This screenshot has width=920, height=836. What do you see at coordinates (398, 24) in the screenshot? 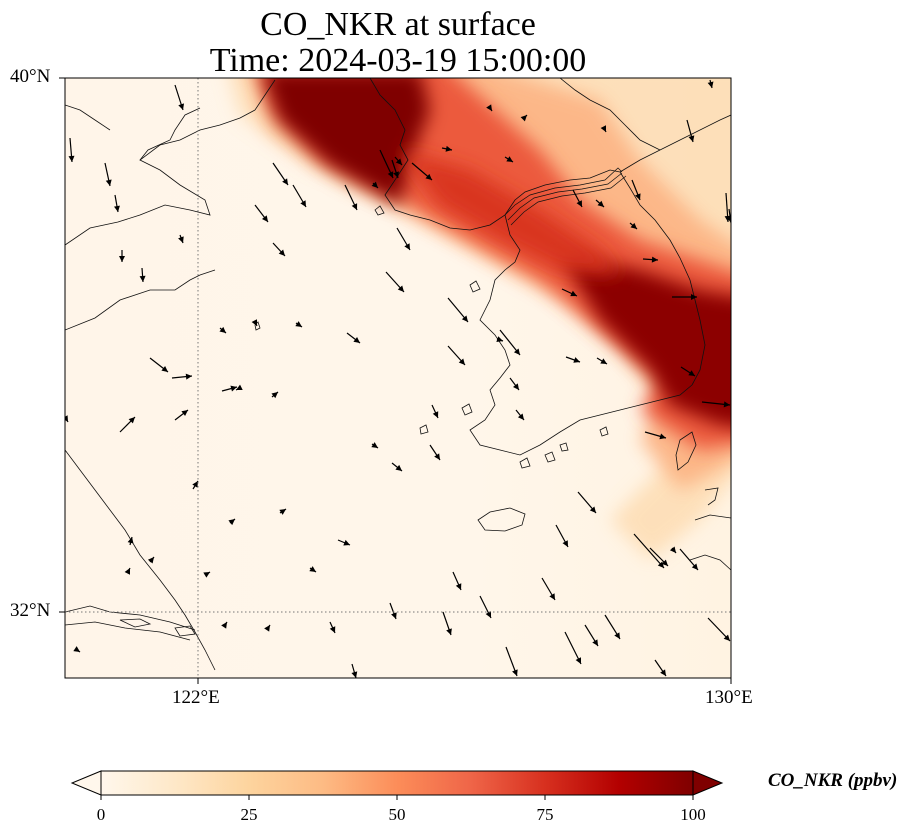
I see `map-title-line1: CO_NKR at surface` at bounding box center [398, 24].